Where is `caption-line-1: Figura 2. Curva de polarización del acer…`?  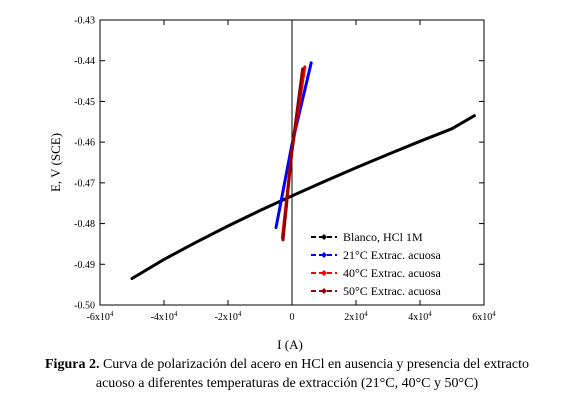
caption-line-1: Figura 2. Curva de polarización del acer… is located at coordinates (287, 364).